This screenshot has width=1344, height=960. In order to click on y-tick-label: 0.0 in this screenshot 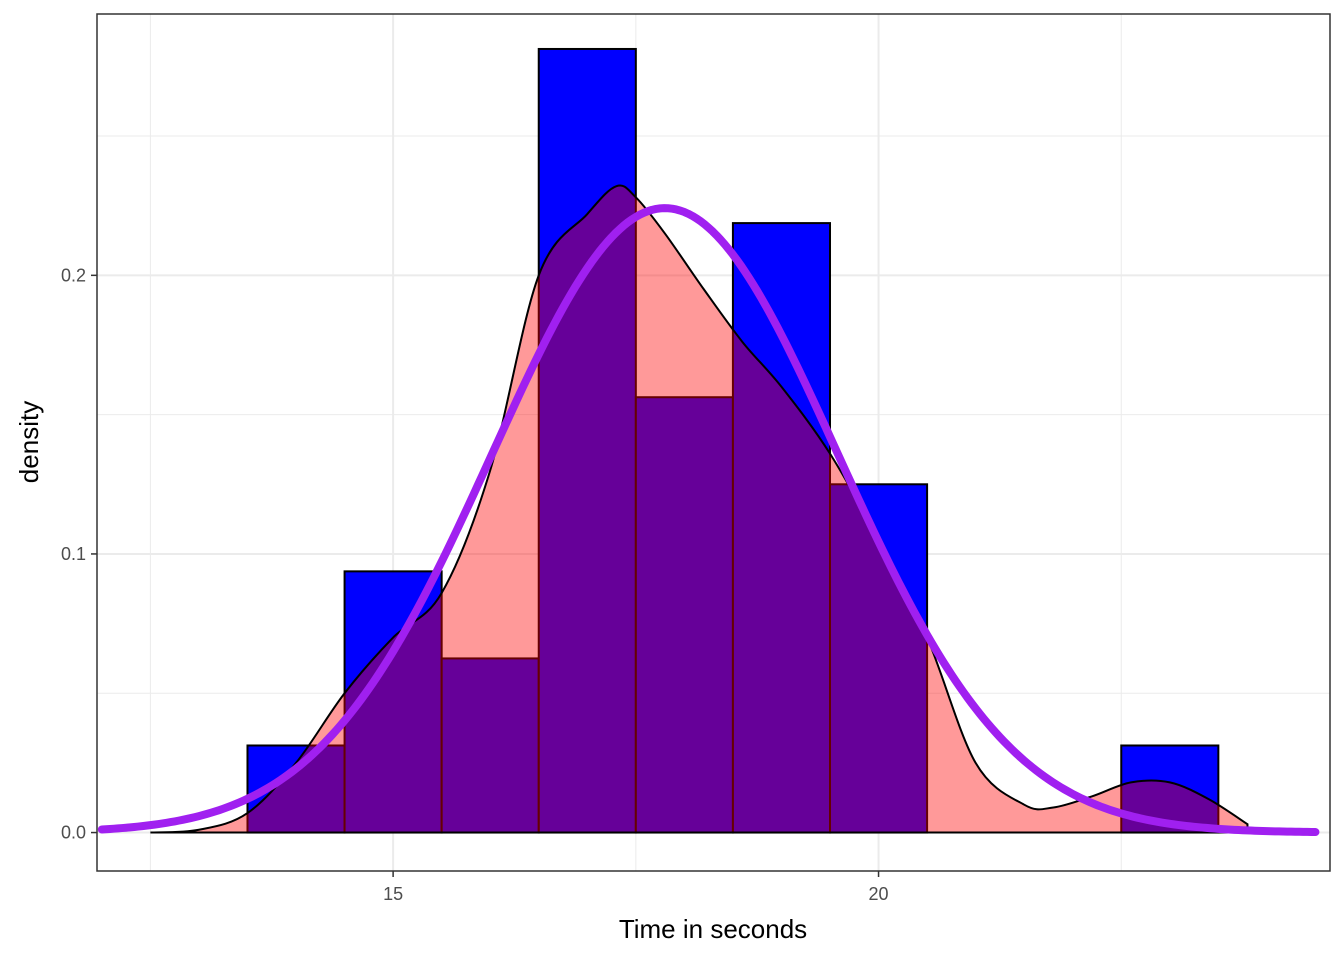, I will do `click(73, 833)`.